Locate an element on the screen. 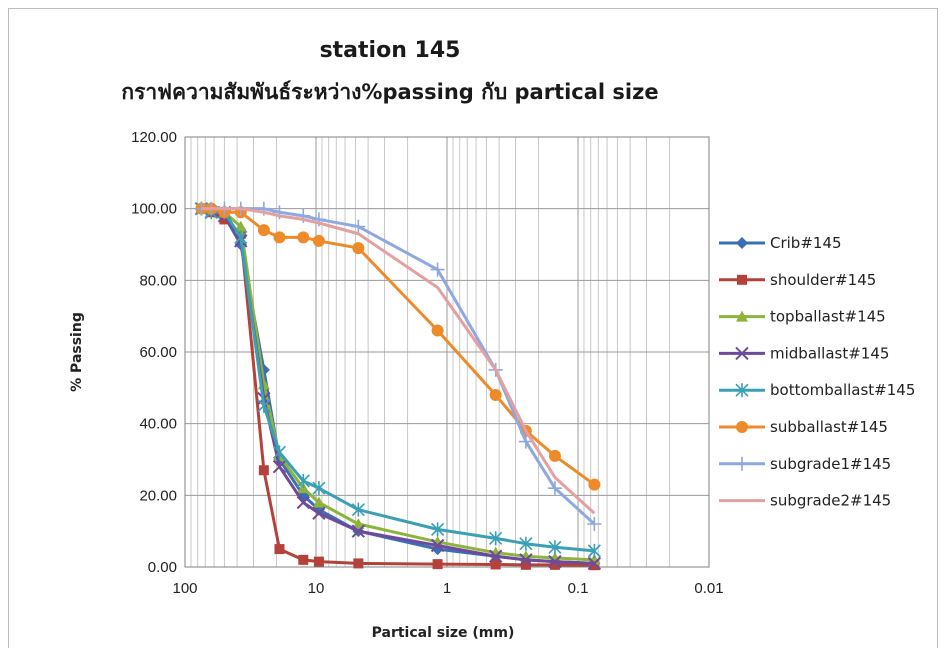 The image size is (948, 648). chart-title: station 145 is located at coordinates (390, 50).